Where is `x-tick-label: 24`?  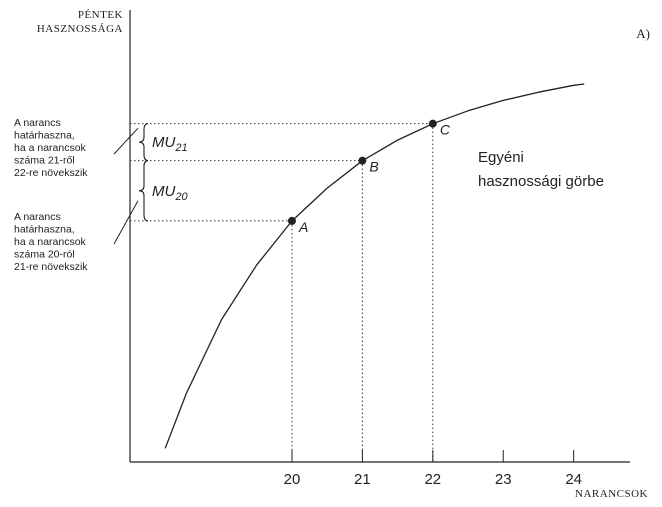
x-tick-label: 24 is located at coordinates (573, 479).